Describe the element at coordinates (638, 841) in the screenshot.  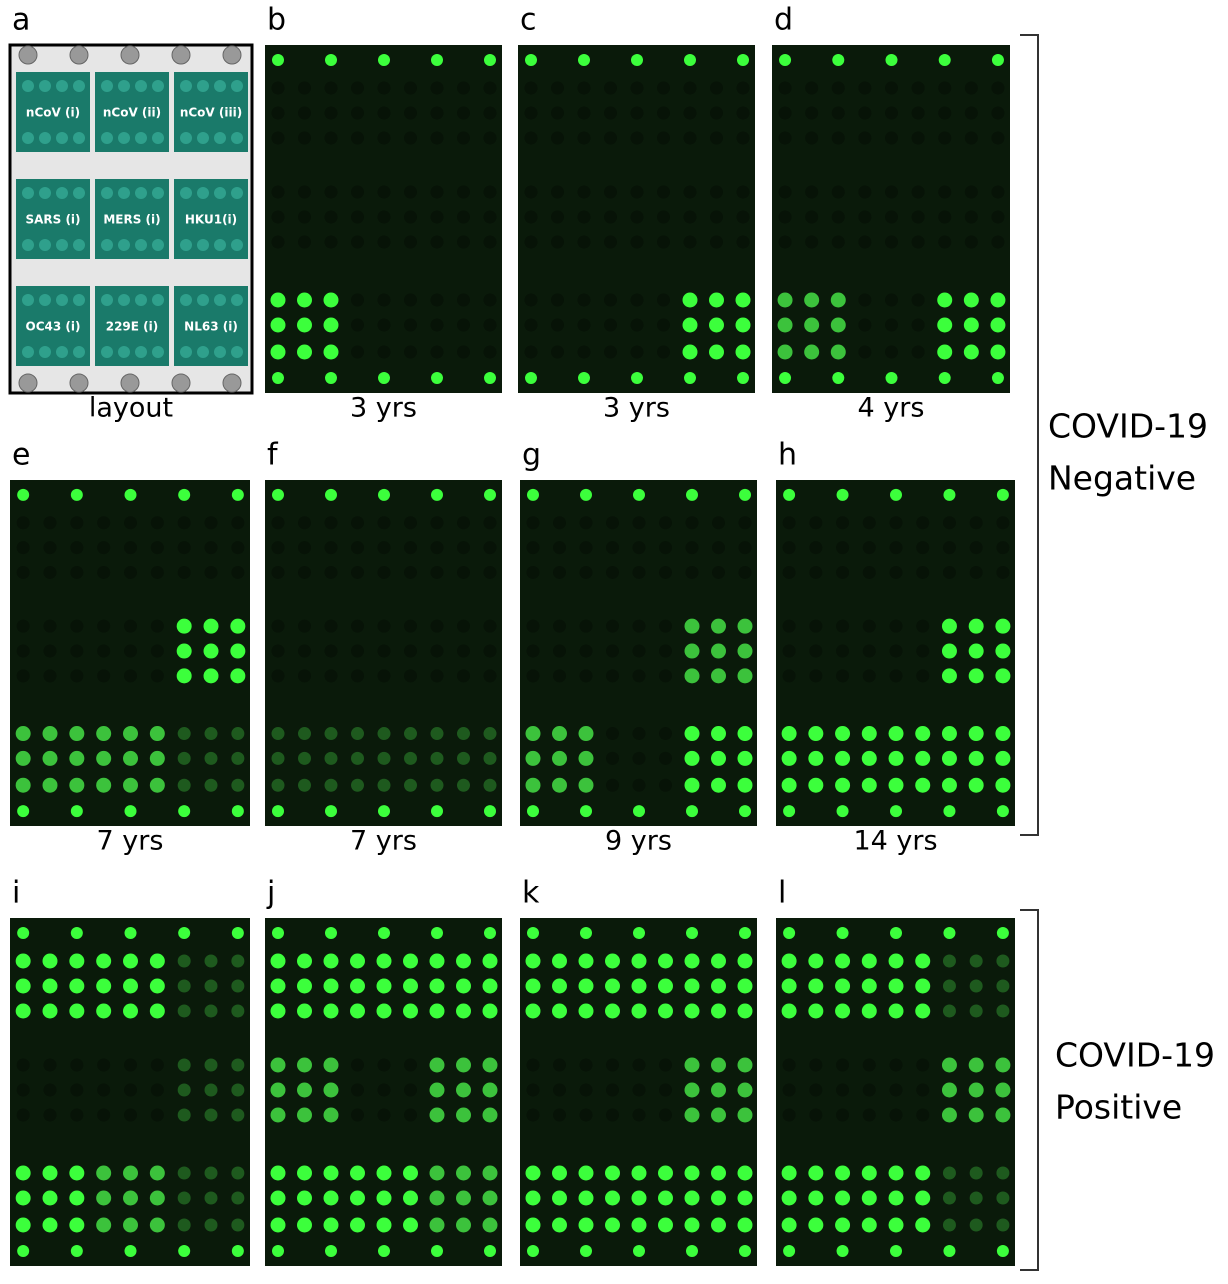
I see `panel-caption: 9 yrs` at that location.